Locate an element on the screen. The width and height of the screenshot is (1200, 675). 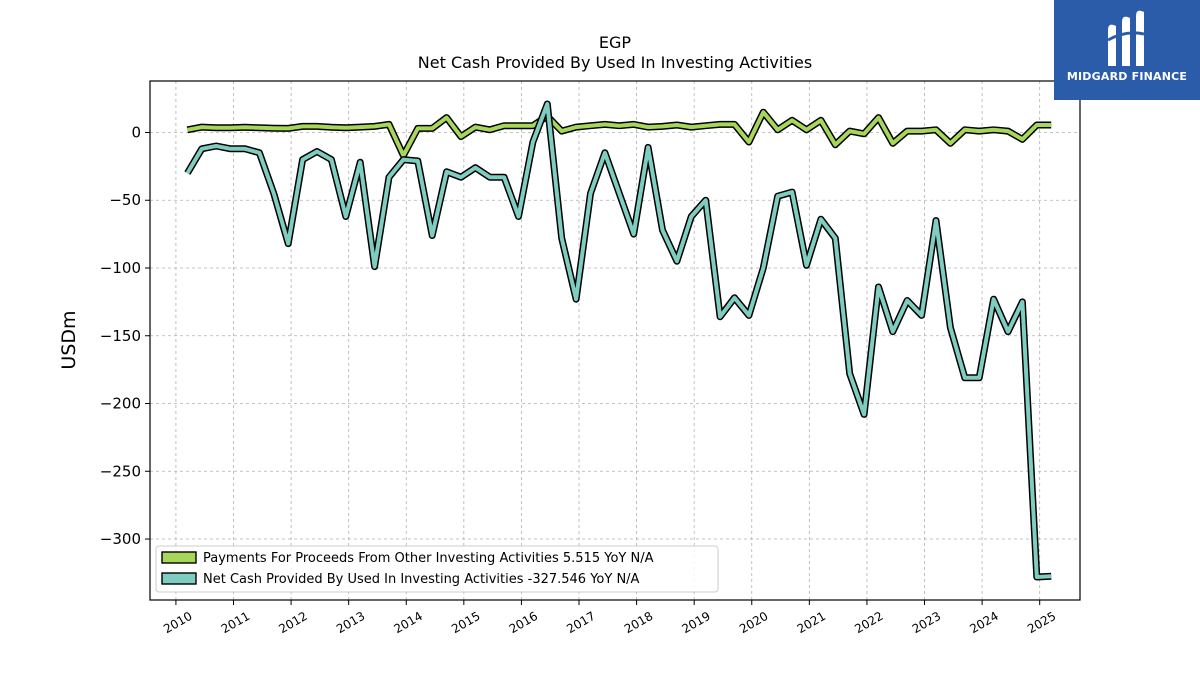
x-tick-label: 2019 is located at coordinates (695, 622).